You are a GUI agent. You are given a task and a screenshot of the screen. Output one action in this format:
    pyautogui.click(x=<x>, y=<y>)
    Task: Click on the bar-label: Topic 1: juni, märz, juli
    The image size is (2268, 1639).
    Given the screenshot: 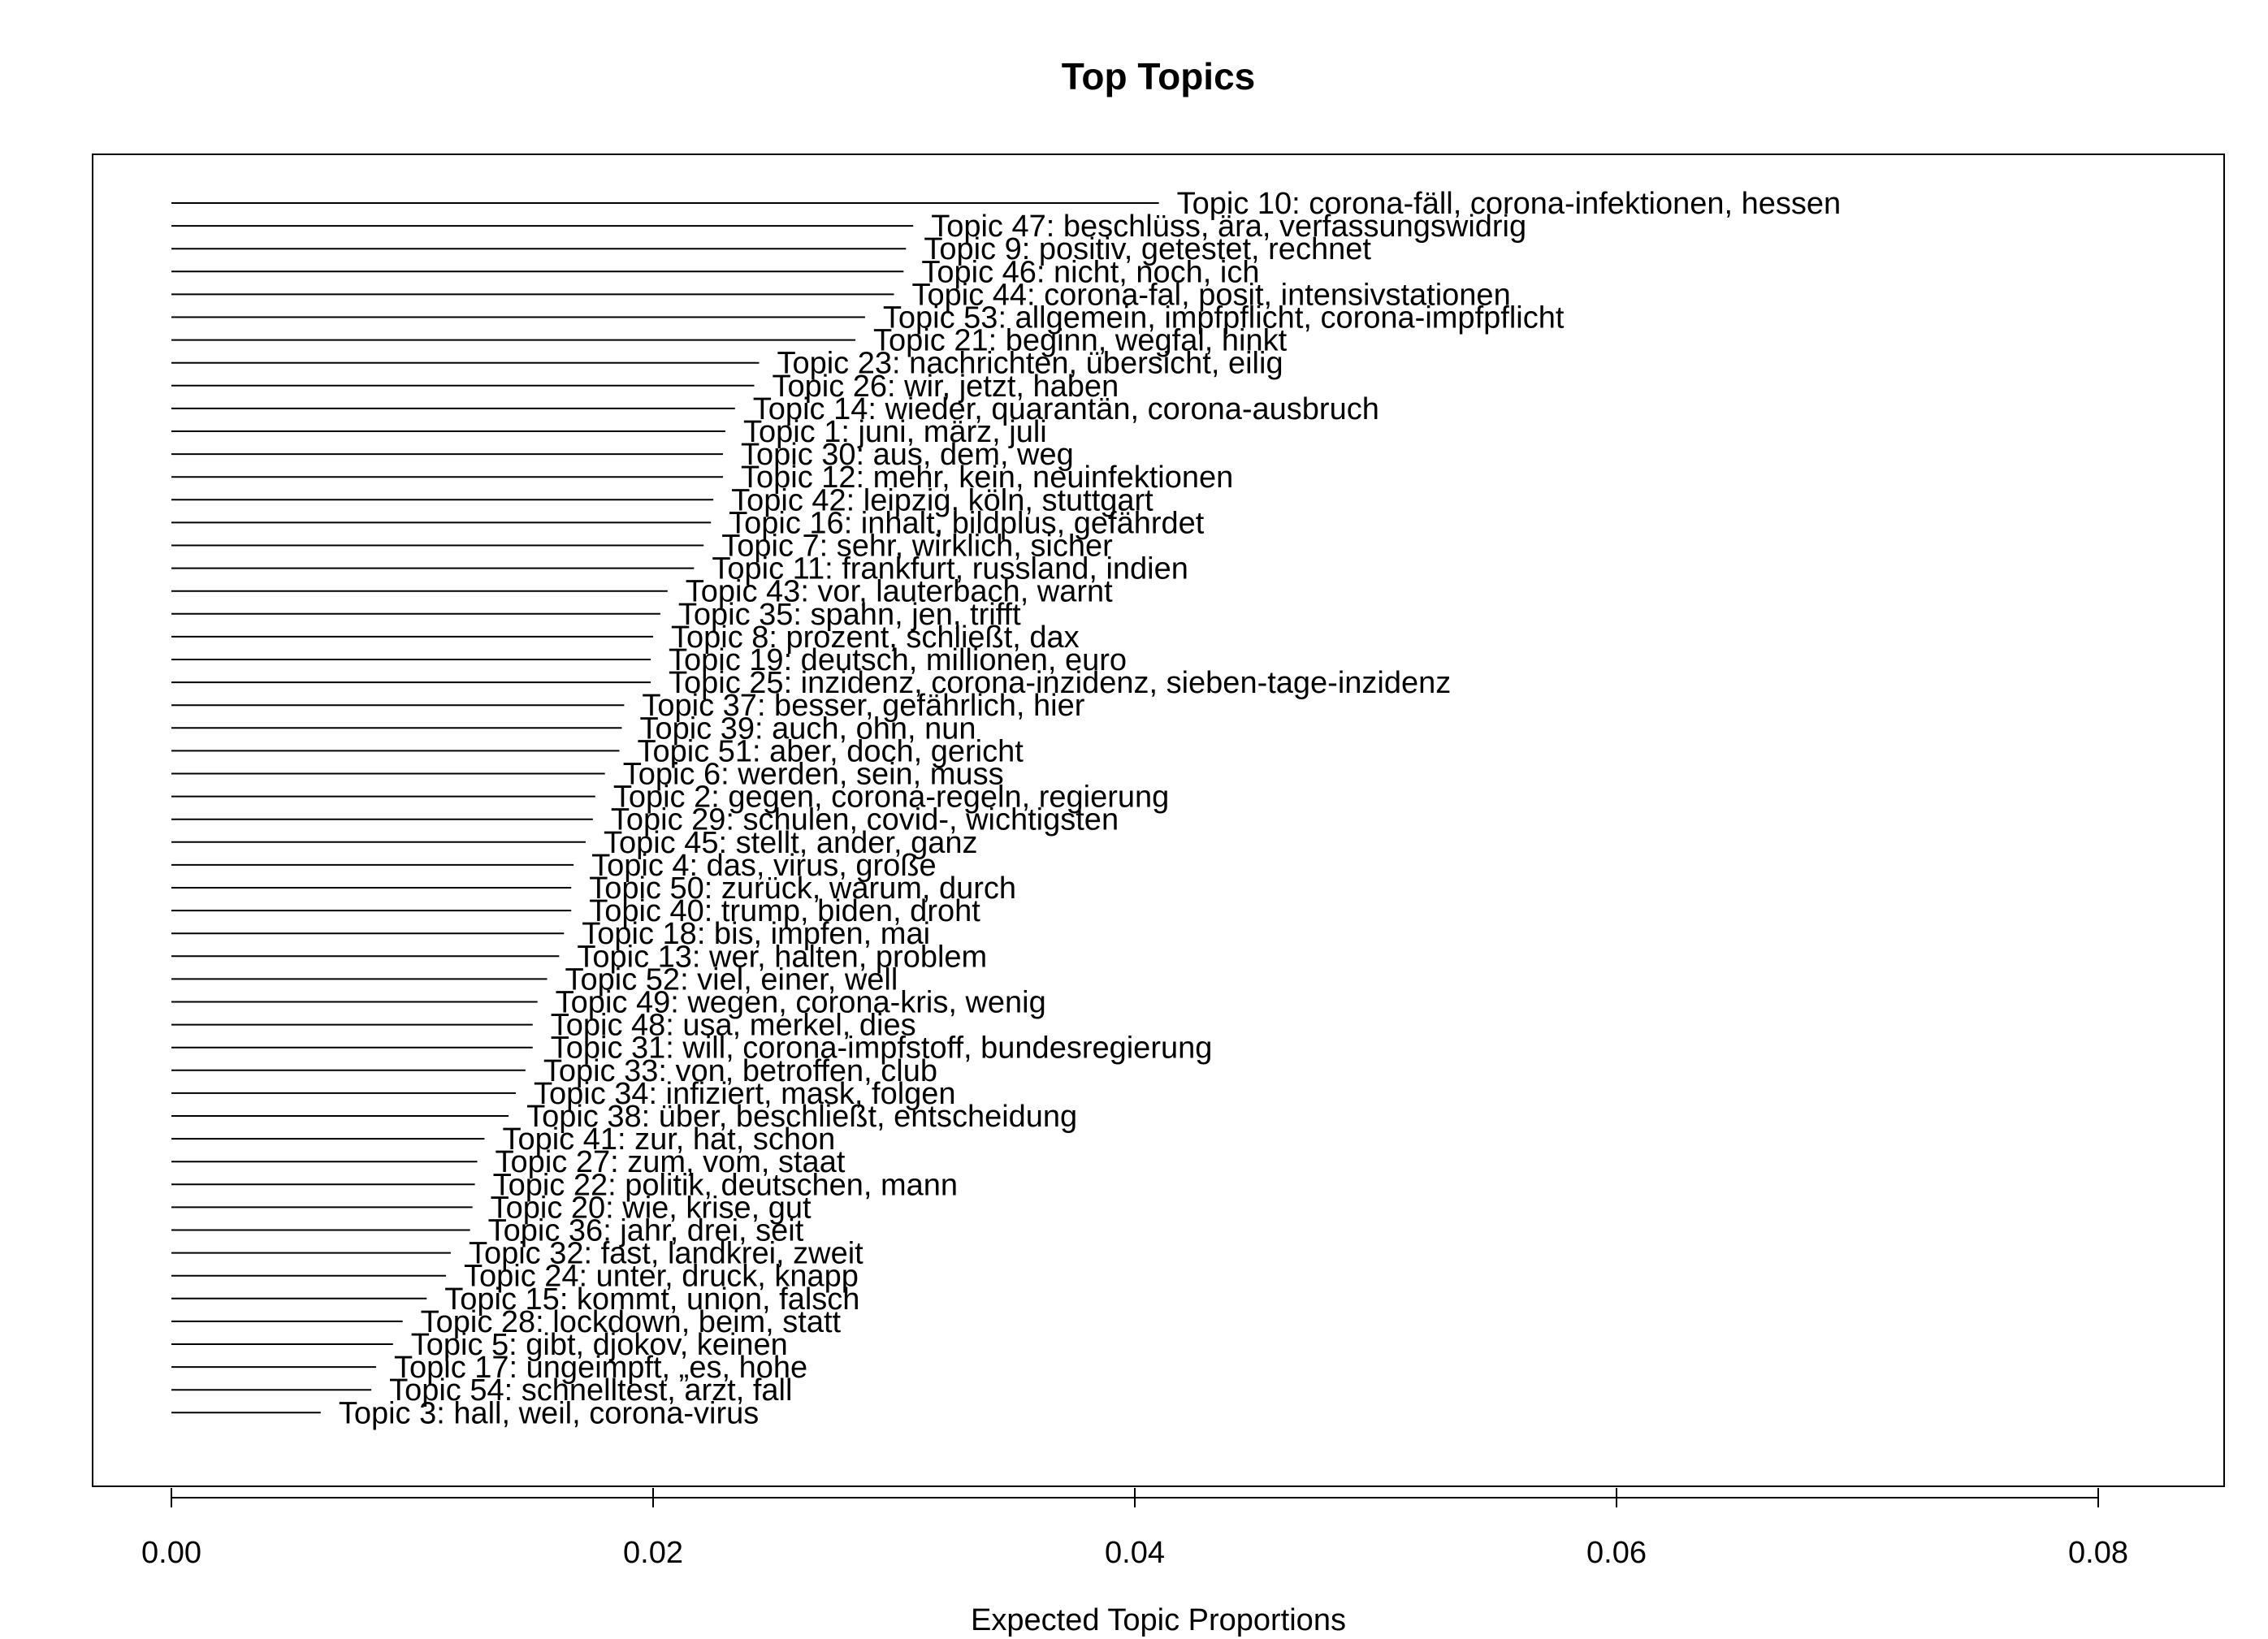 What is the action you would take?
    pyautogui.click(x=895, y=432)
    